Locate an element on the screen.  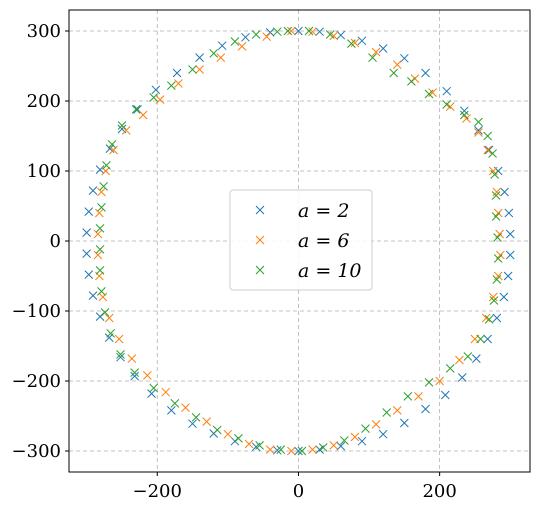
y-tick-label: 300 is located at coordinates (44, 31).